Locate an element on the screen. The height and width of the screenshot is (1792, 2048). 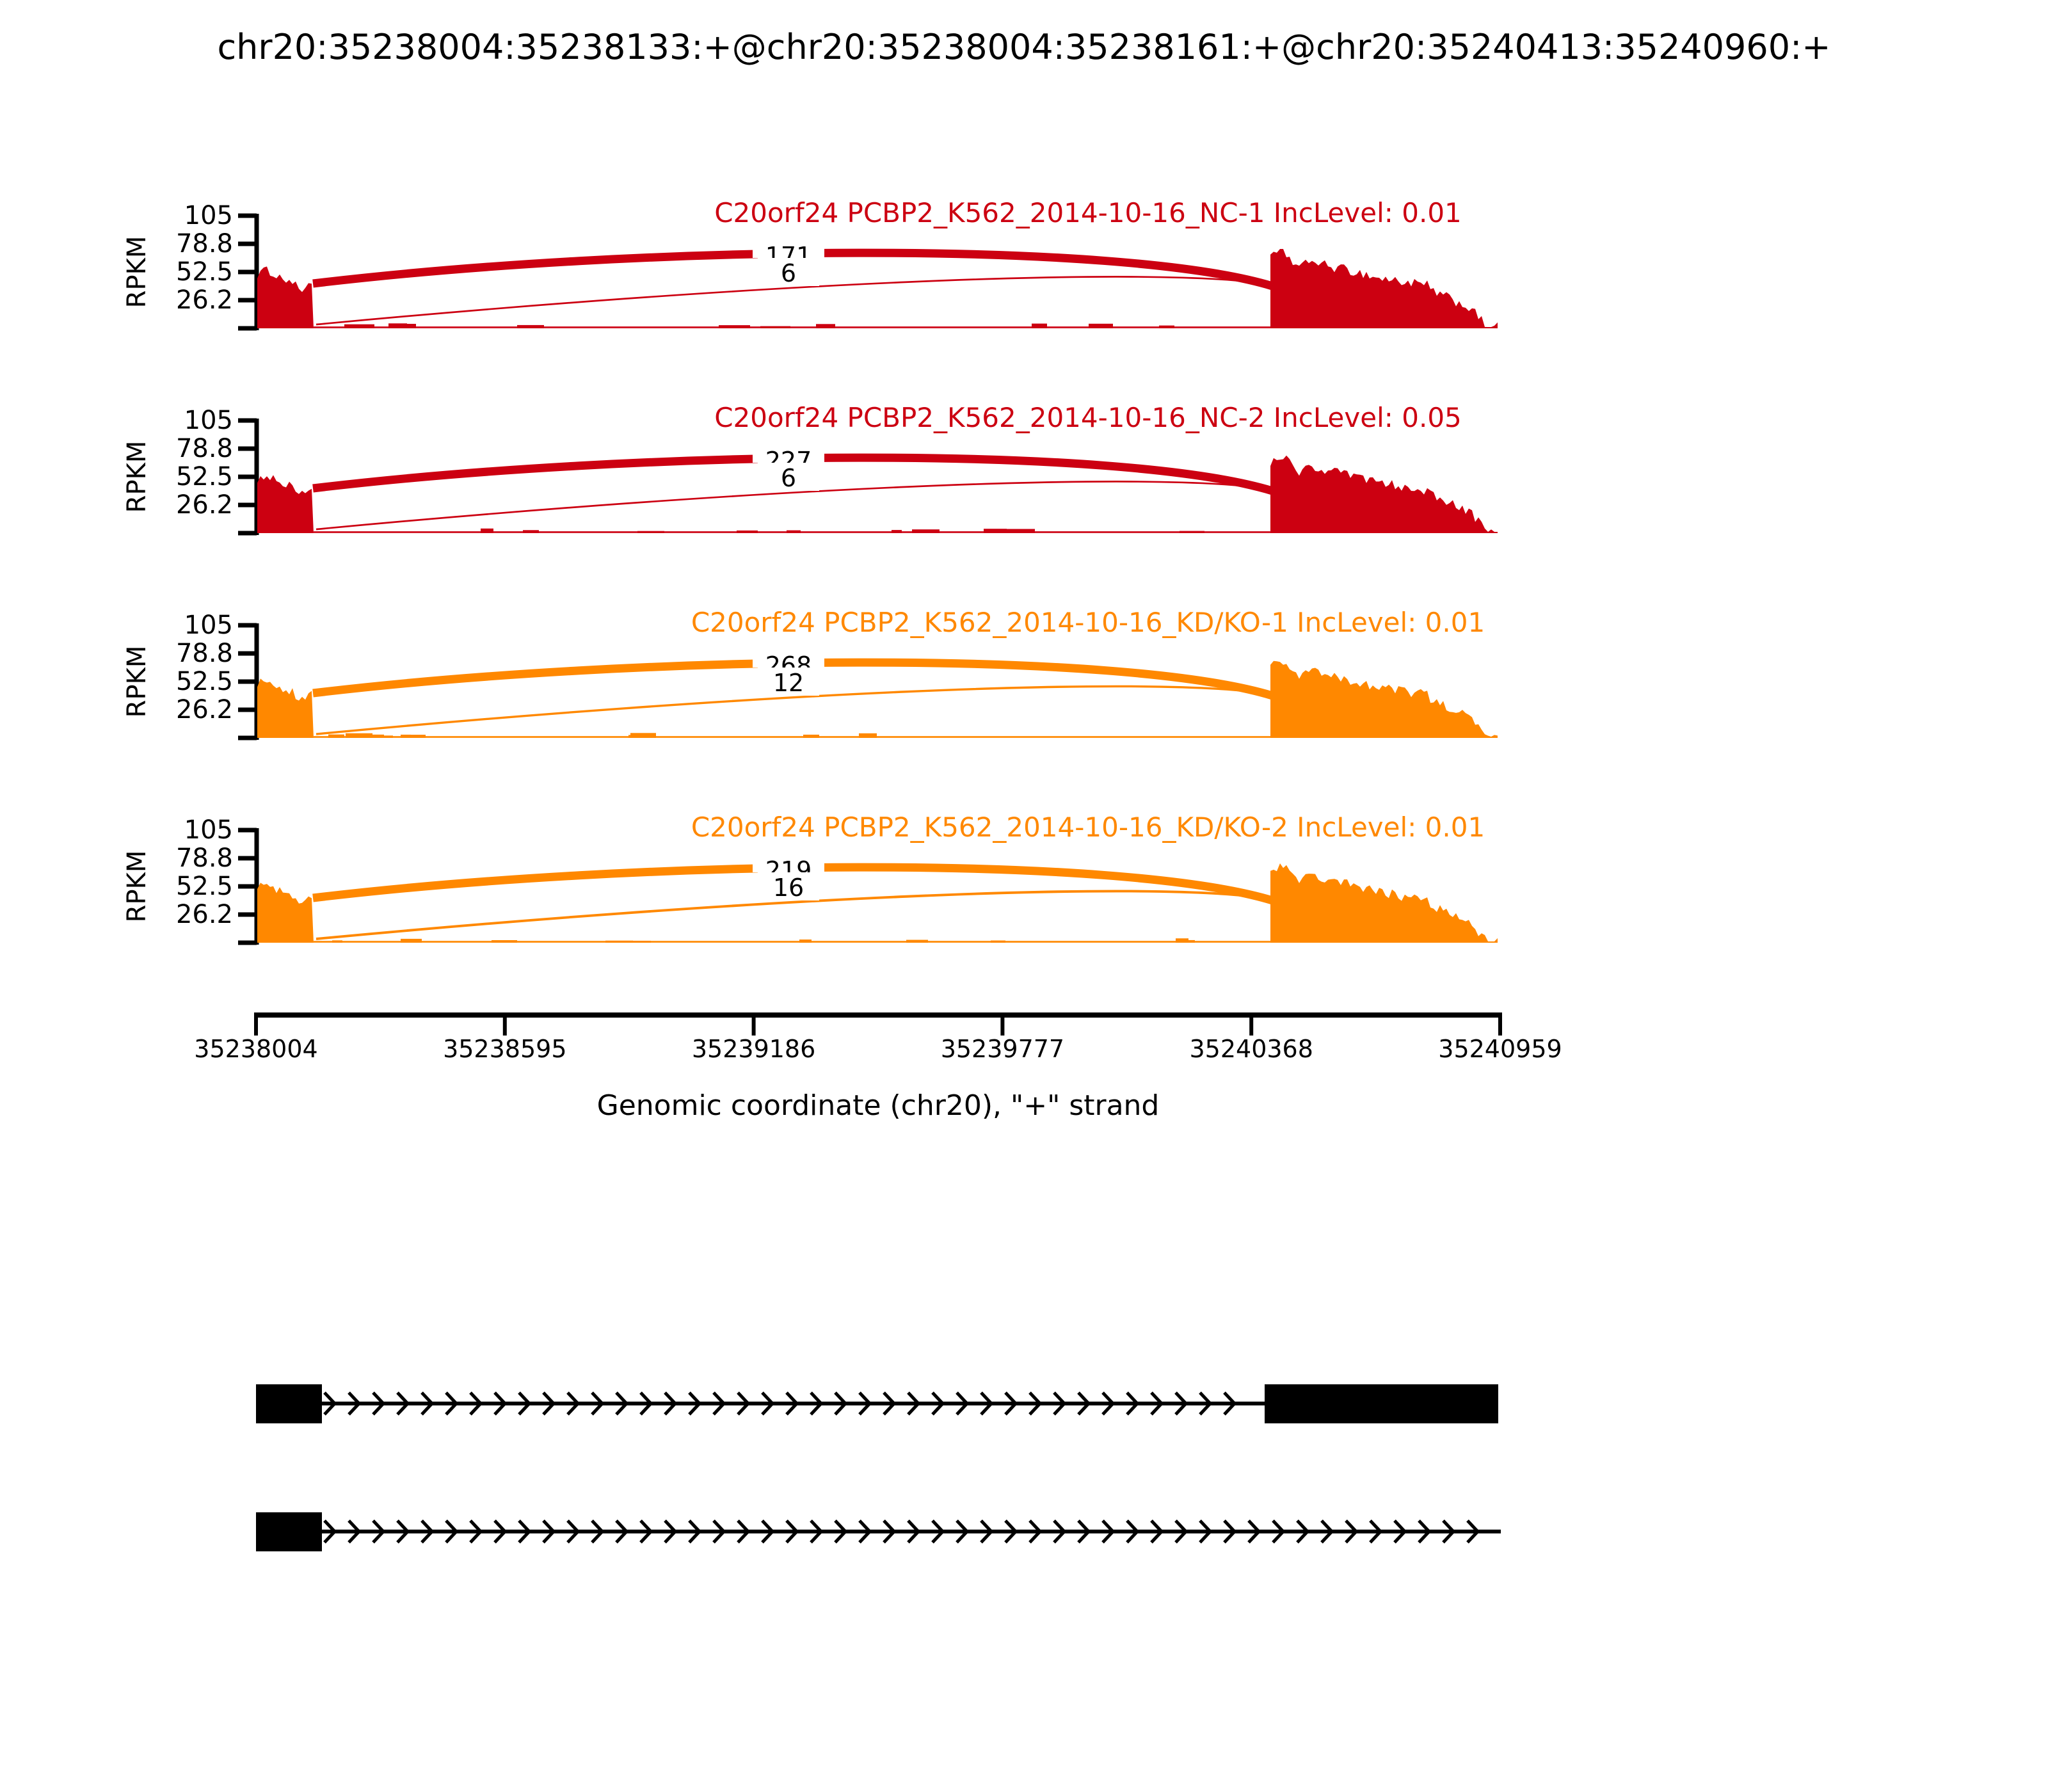
junction-count-bottom-label: 12 is located at coordinates (788, 683).